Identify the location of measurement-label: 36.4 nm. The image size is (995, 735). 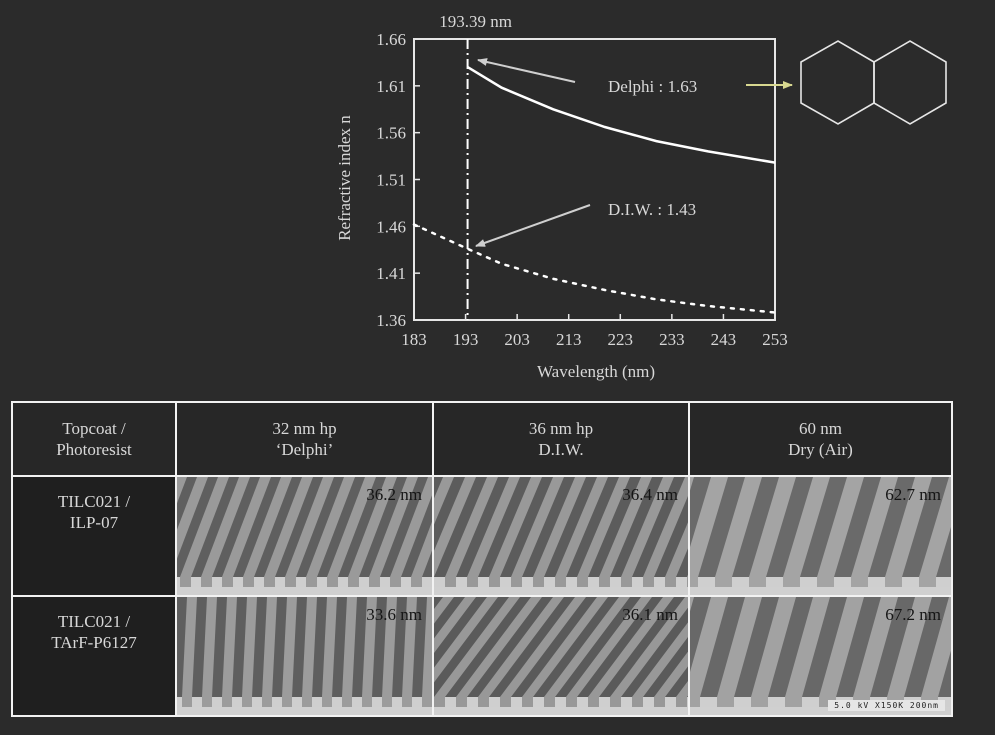
(650, 494).